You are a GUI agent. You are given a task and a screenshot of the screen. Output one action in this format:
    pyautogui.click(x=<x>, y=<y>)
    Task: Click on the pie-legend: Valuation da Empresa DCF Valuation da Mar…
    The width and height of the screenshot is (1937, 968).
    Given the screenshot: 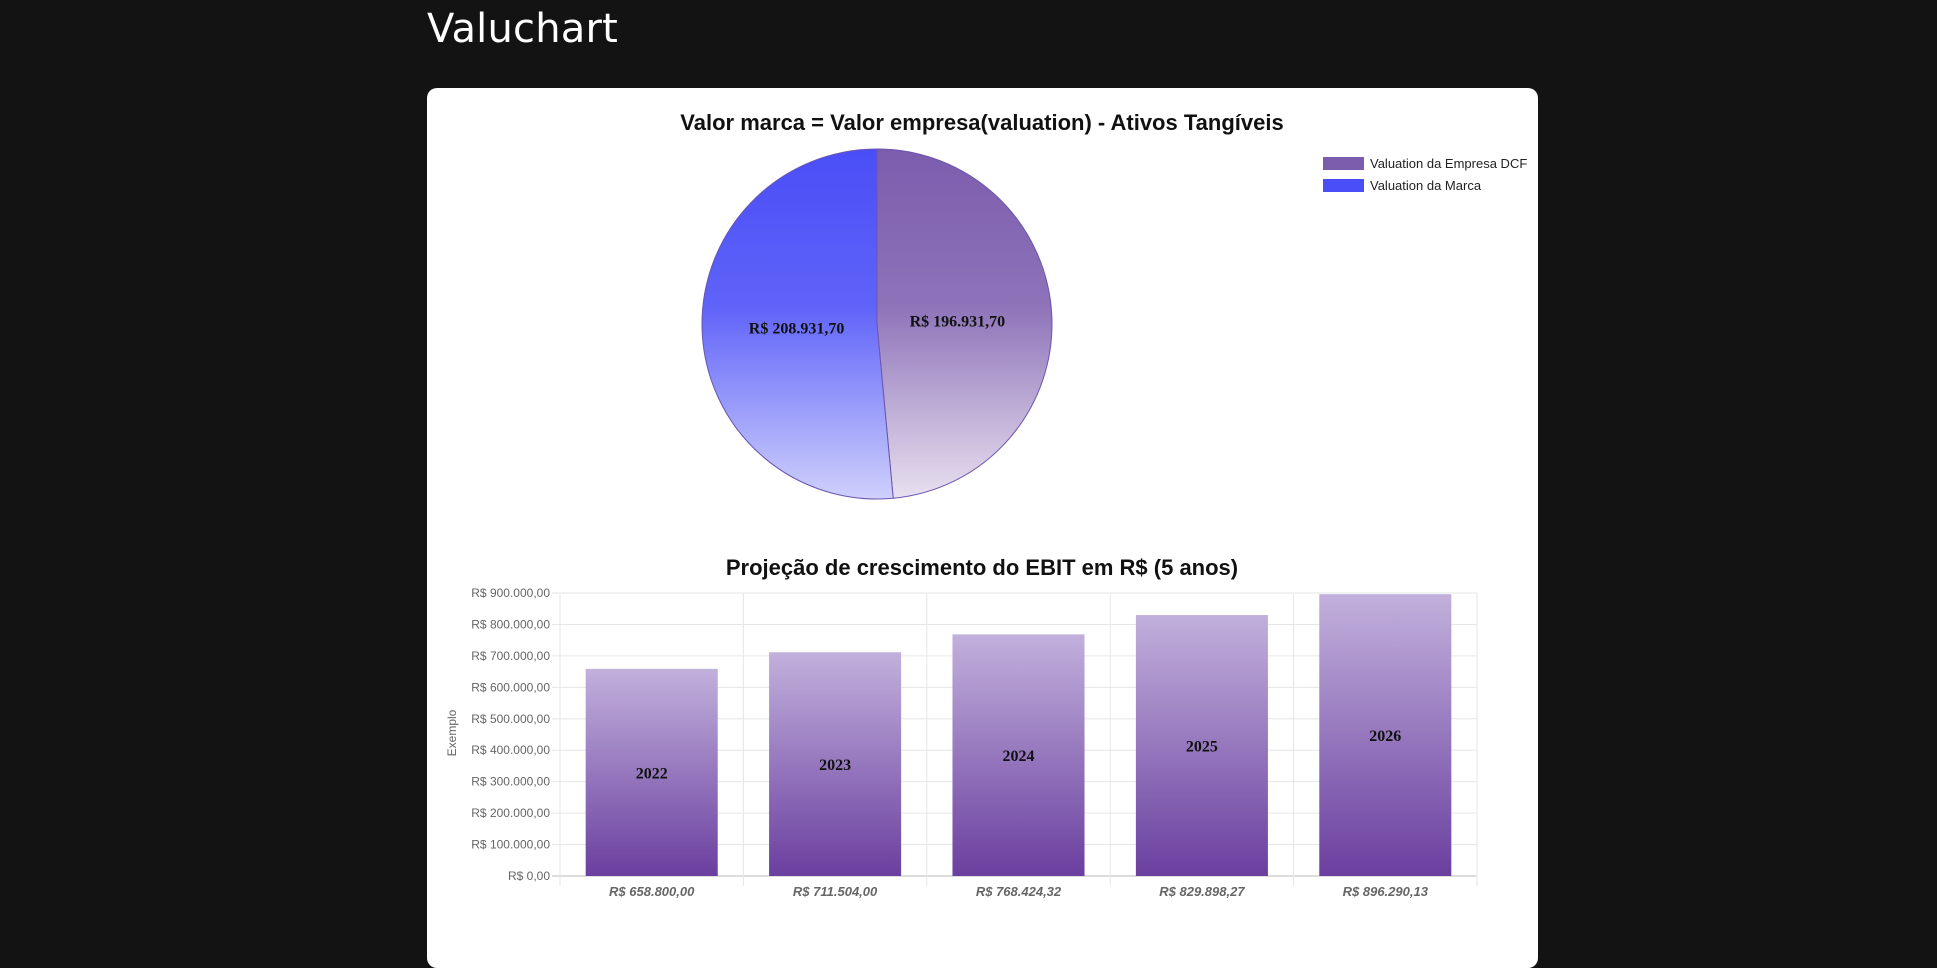 What is the action you would take?
    pyautogui.click(x=1425, y=174)
    